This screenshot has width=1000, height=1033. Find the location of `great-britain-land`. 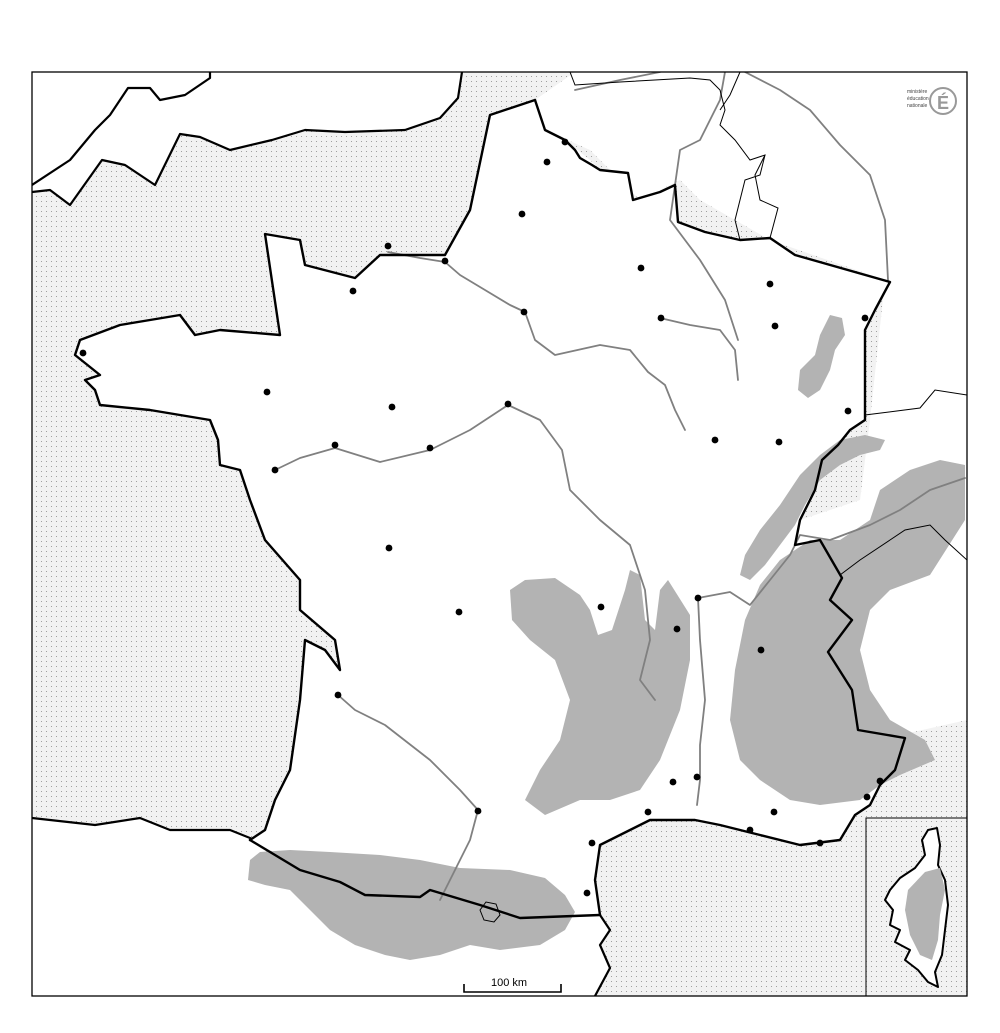

great-britain-land is located at coordinates (301, 138).